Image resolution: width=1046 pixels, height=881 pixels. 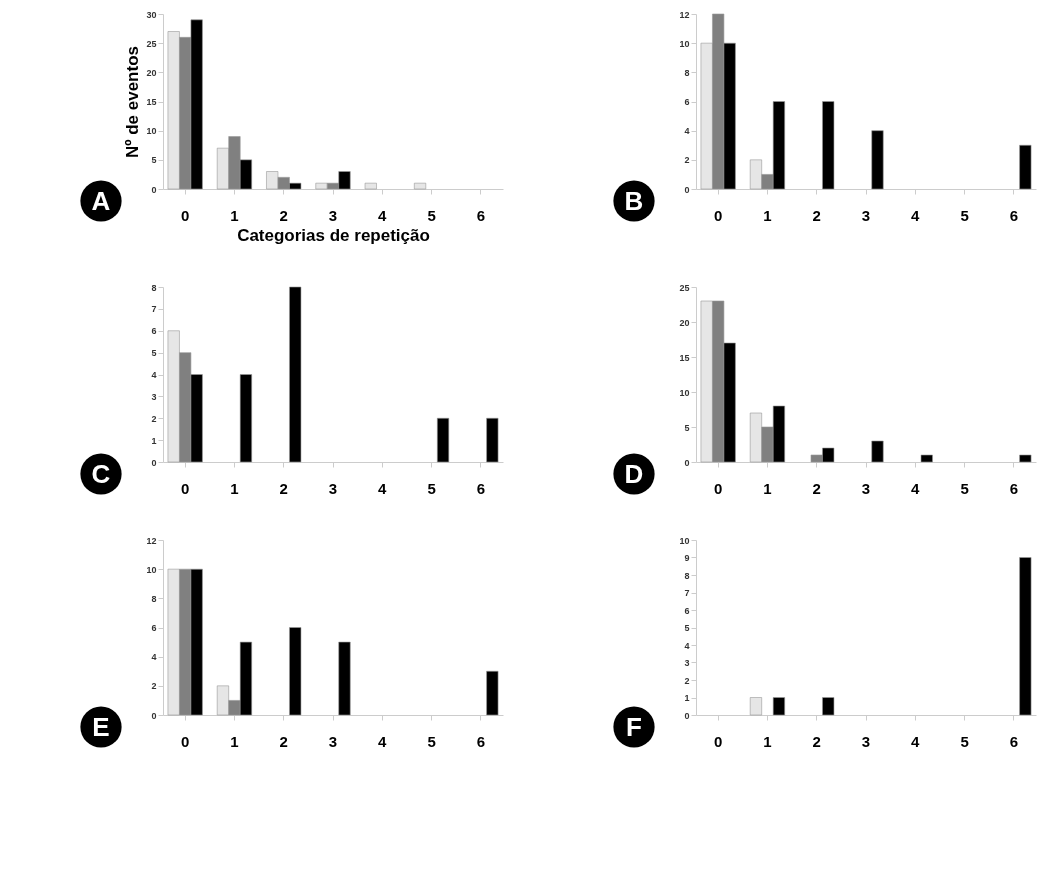 I want to click on y-tick-label: 9, so click(x=687, y=558).